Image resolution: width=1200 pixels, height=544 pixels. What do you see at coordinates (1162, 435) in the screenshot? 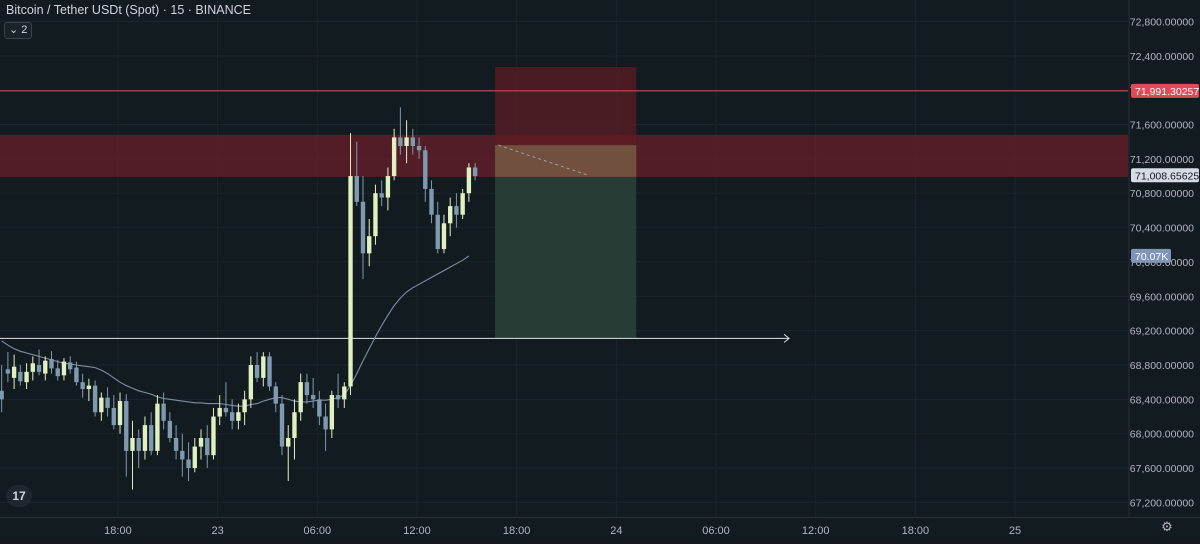
I see `price-tick-label: 68,000.00000` at bounding box center [1162, 435].